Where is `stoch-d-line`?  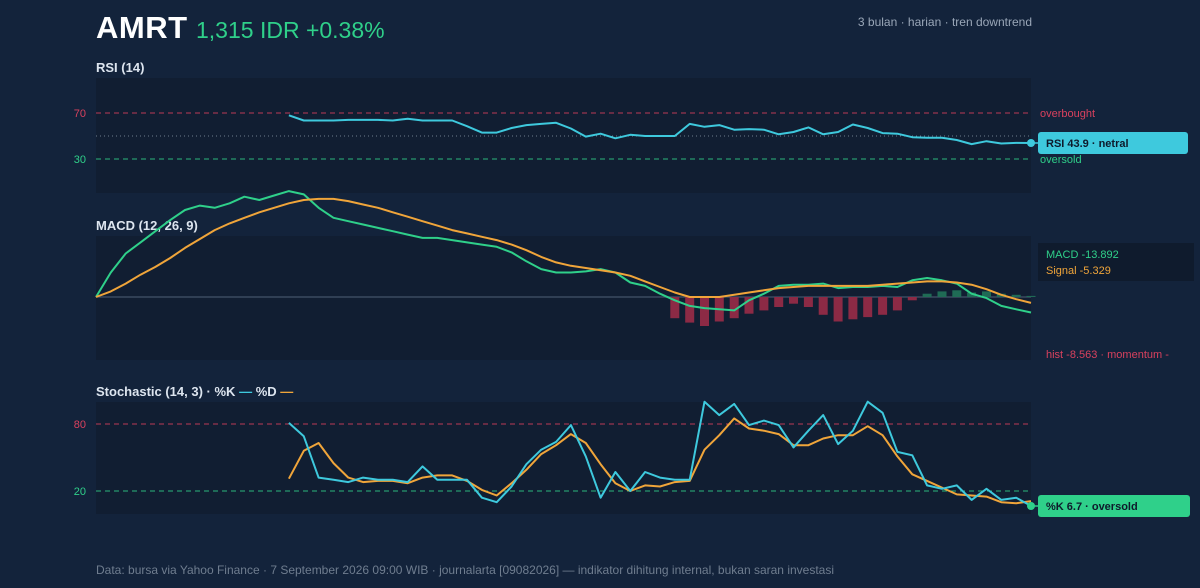 stoch-d-line is located at coordinates (660, 461).